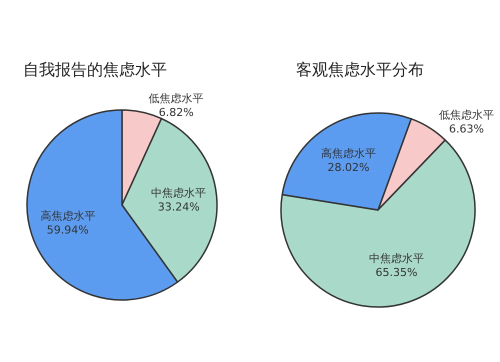  I want to click on data-label: 65.35%, so click(396, 273).